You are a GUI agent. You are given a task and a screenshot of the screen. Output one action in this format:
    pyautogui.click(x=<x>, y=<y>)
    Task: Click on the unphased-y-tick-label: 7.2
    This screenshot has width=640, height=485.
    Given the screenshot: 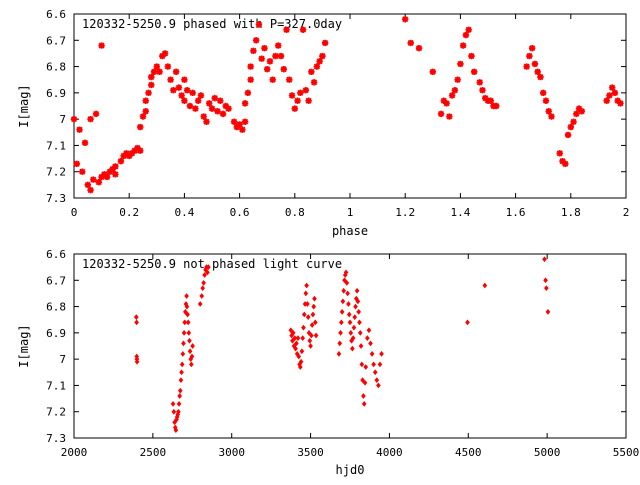 What is the action you would take?
    pyautogui.click(x=56, y=412)
    